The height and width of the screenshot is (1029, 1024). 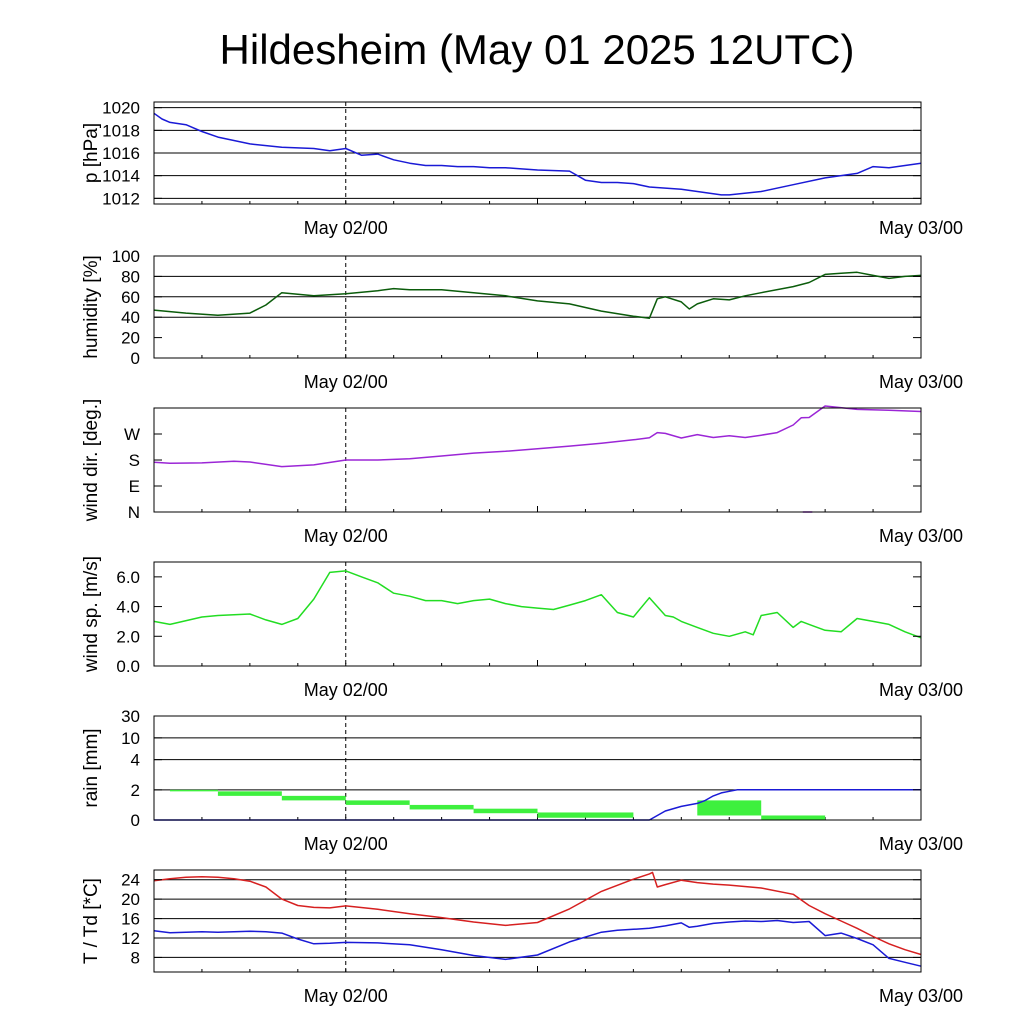 I want to click on y-tick-label: 10, so click(x=130, y=738).